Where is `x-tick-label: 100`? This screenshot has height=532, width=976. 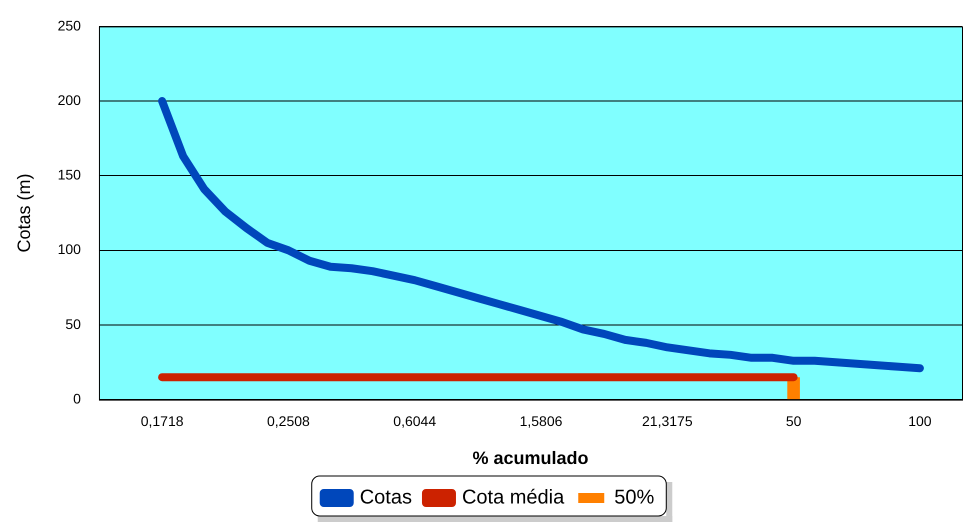
x-tick-label: 100 is located at coordinates (920, 420).